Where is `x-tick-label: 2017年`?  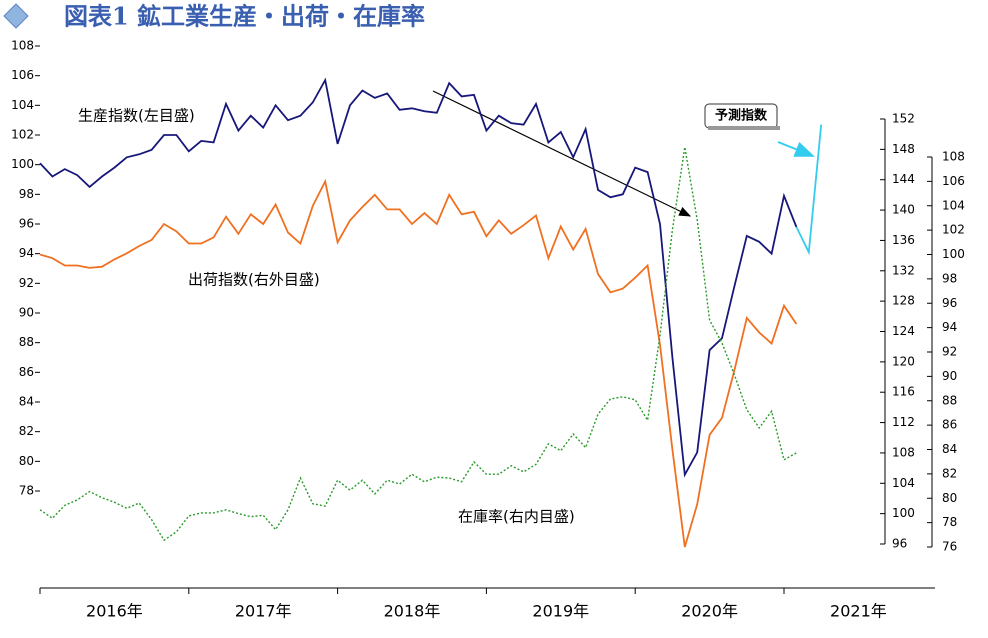
x-tick-label: 2017年 is located at coordinates (263, 611).